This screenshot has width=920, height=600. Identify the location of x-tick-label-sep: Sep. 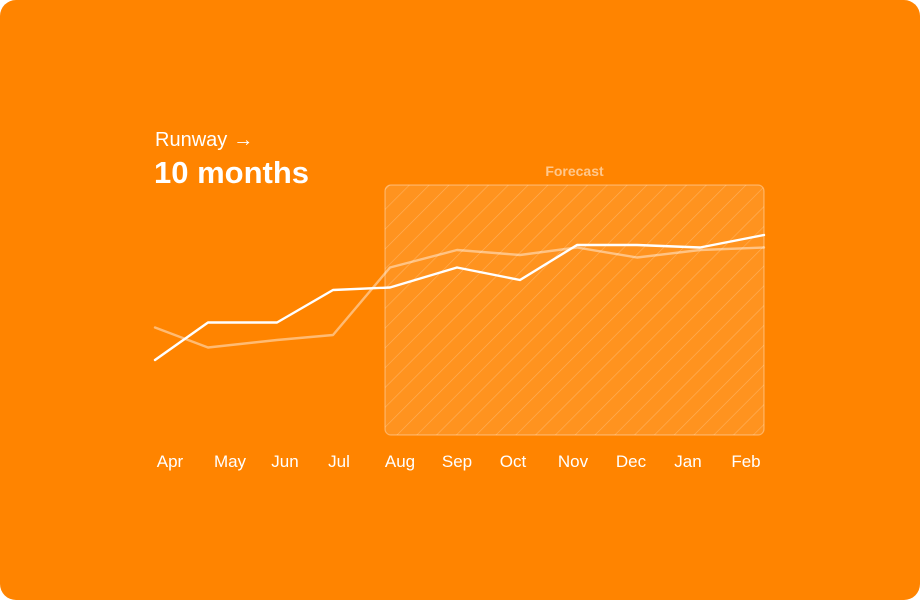
(457, 461).